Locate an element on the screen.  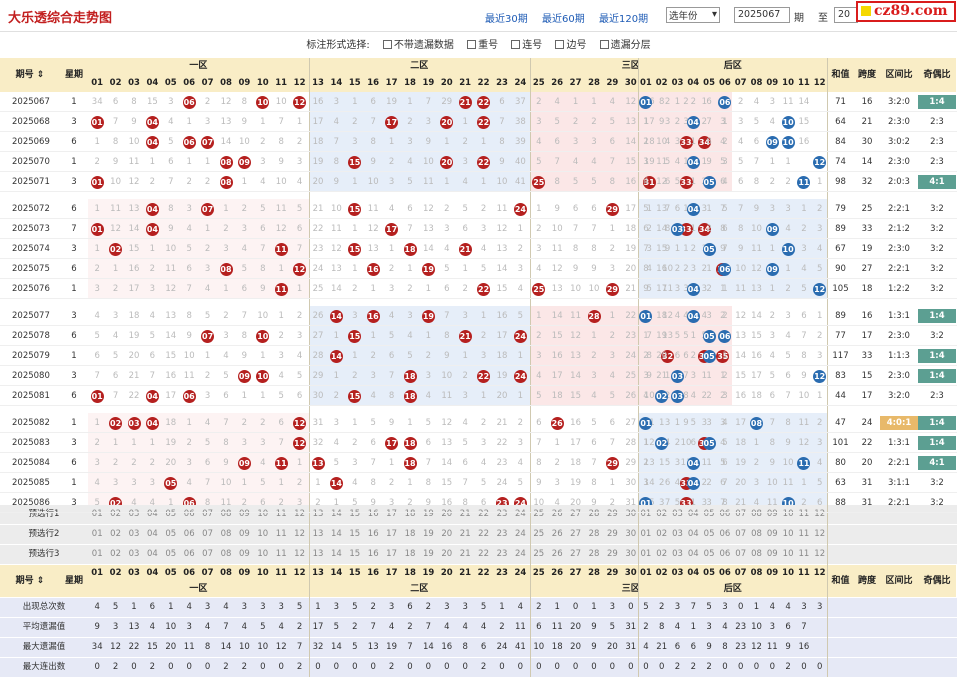
pick-number: 01 is located at coordinates (646, 534).